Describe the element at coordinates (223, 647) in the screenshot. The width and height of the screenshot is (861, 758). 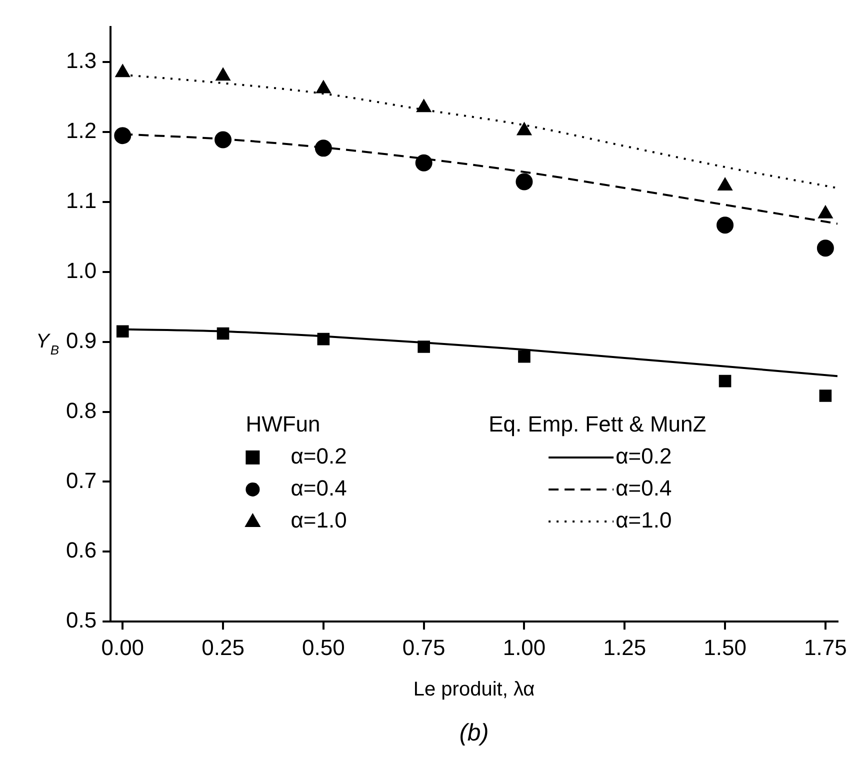
I see `x-tick-label: 0.25` at that location.